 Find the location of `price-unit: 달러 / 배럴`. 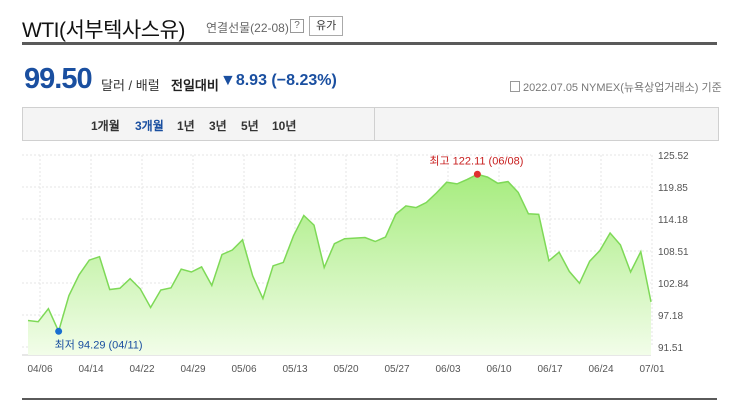

price-unit: 달러 / 배럴 is located at coordinates (130, 85).